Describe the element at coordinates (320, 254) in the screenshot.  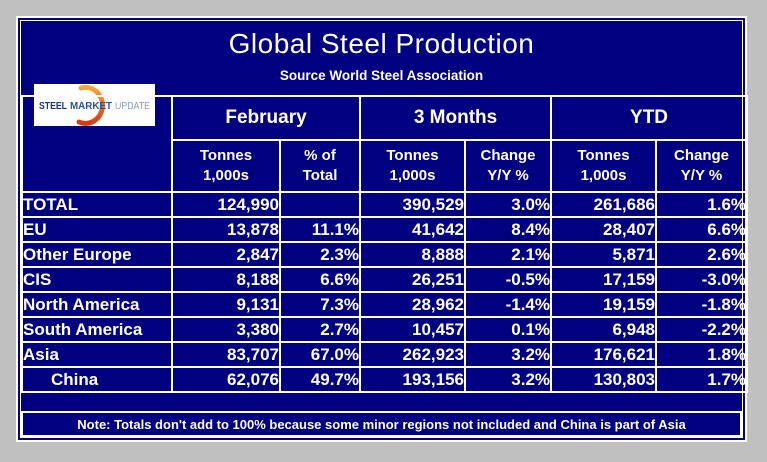
I see `value-cell: 2.3%` at that location.